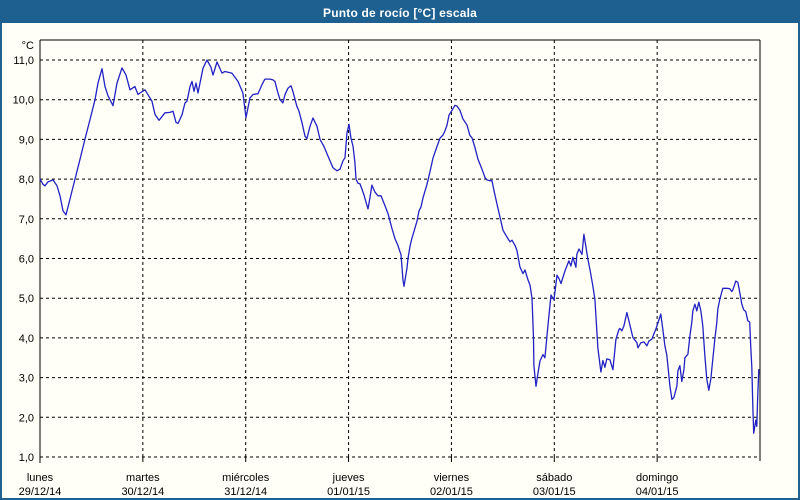  I want to click on y-tick-label: 9,0, so click(26, 140).